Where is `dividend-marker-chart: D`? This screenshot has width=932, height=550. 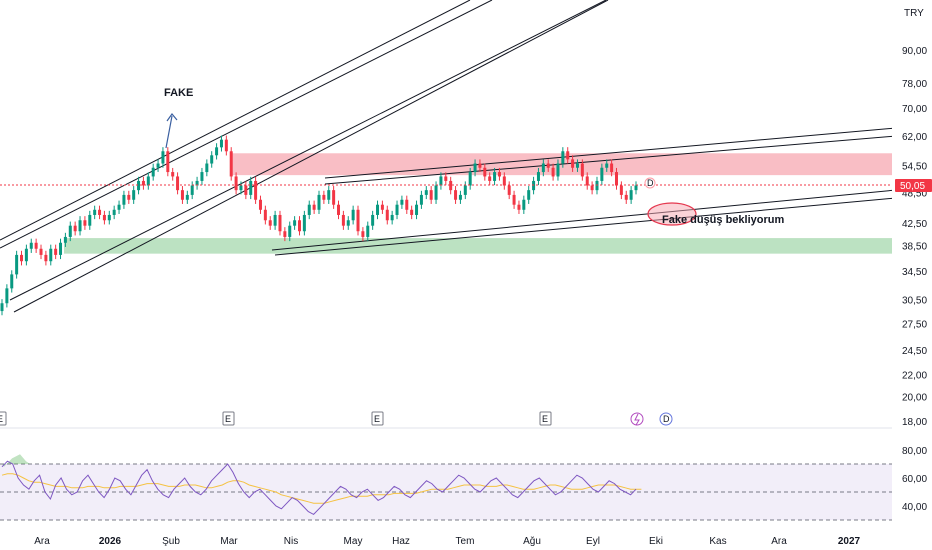
dividend-marker-chart: D is located at coordinates (650, 183).